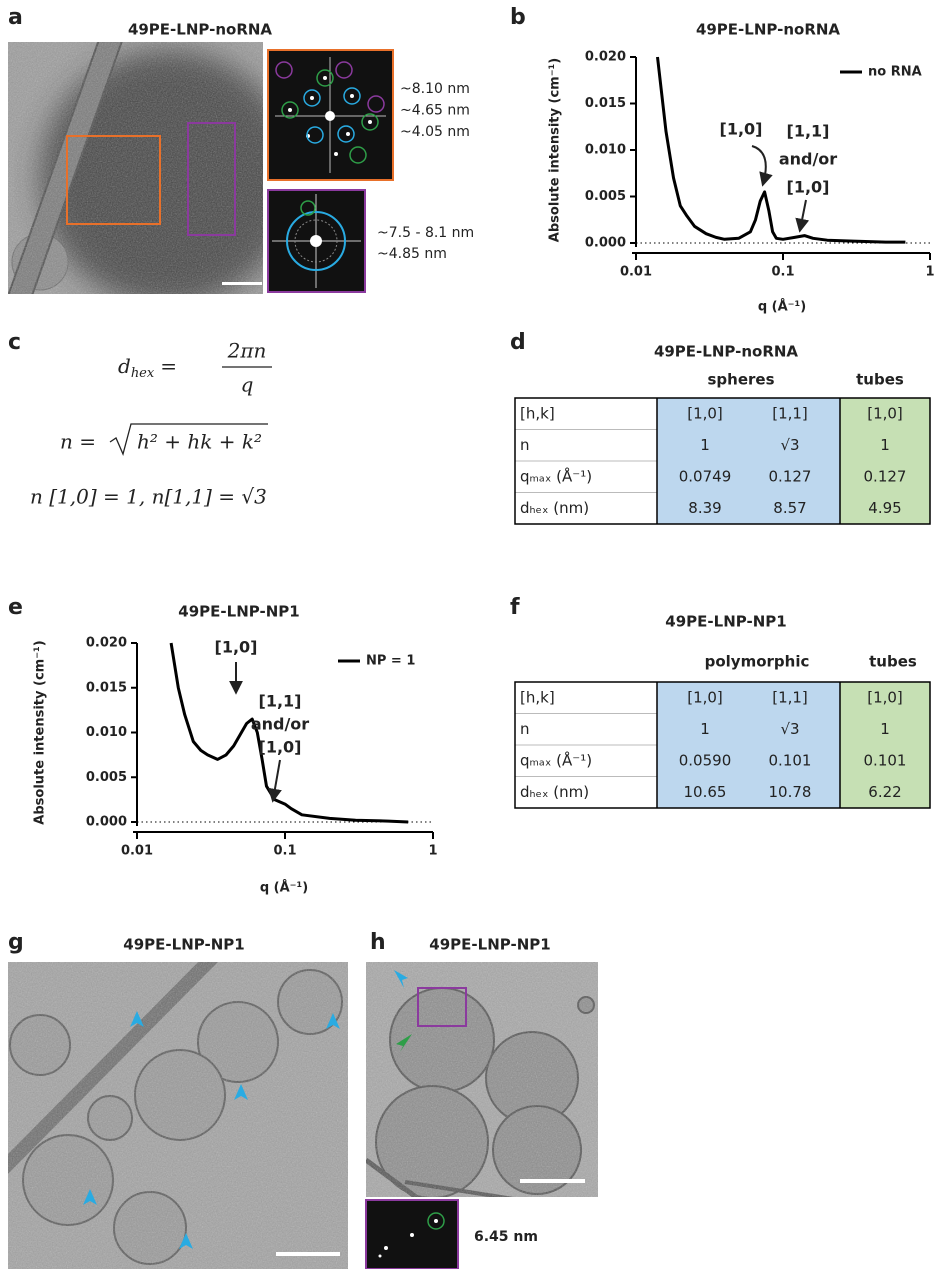 This screenshot has width=946, height=1269. What do you see at coordinates (725, 622) in the screenshot?
I see `panel-title: 49PE-LNP-NP1` at bounding box center [725, 622].